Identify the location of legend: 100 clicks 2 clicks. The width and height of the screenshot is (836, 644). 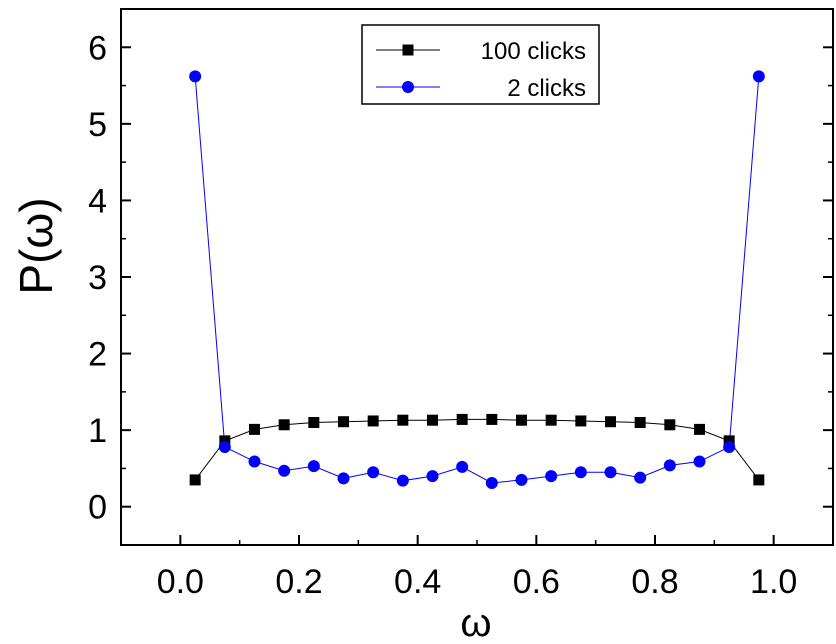
(480, 64).